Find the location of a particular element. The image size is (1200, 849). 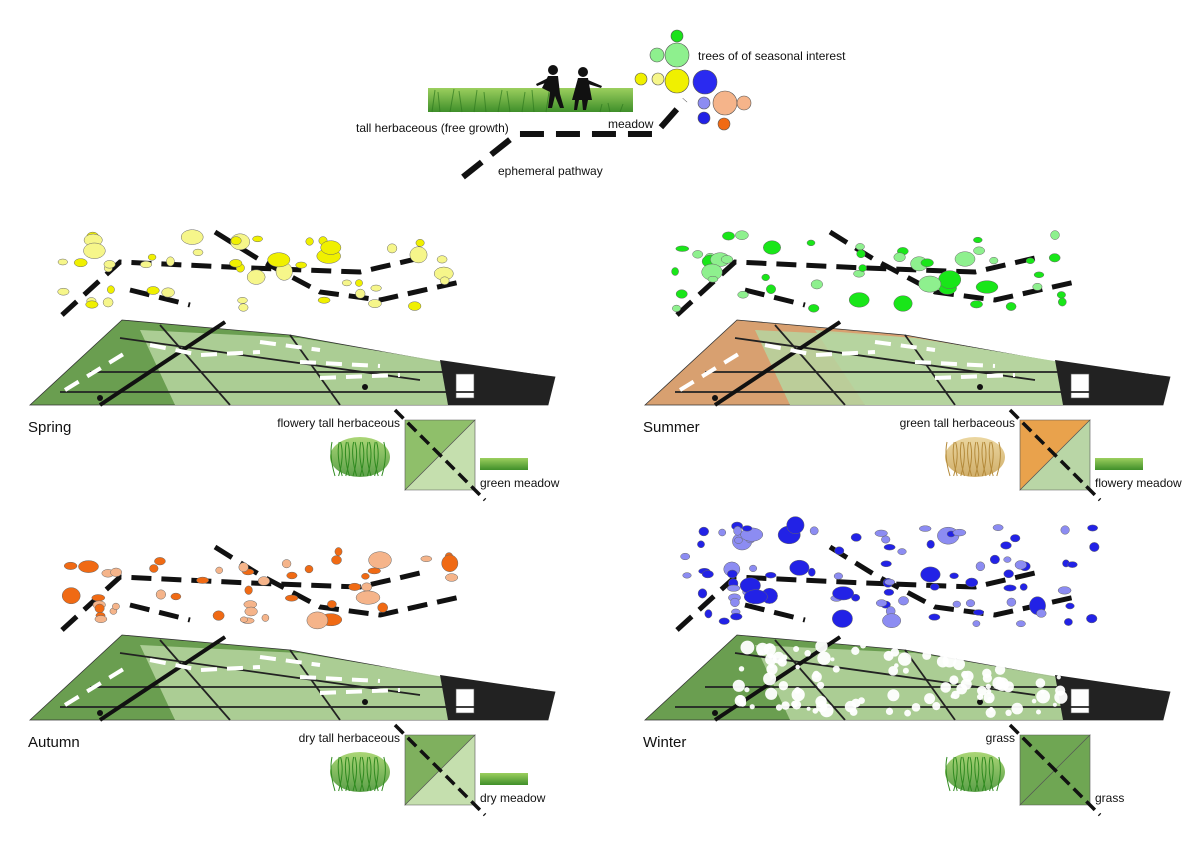

tall-herbaceous-strip is located at coordinates (530, 100).